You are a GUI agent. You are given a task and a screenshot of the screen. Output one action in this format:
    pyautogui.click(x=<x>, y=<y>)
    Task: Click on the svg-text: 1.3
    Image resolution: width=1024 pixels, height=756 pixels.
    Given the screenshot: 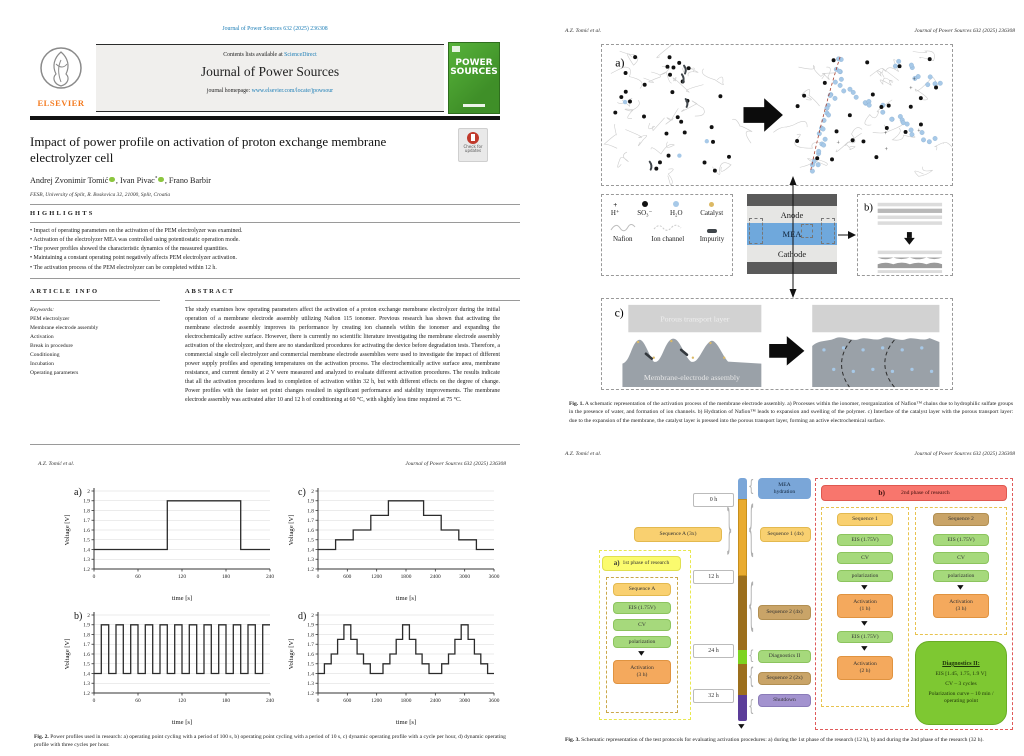 What is the action you would take?
    pyautogui.click(x=310, y=560)
    